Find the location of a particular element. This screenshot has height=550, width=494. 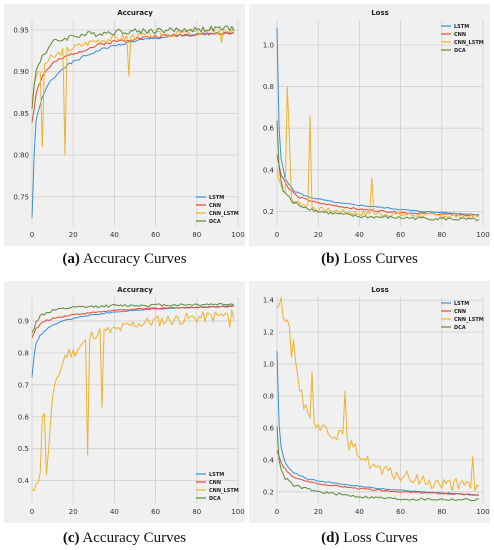

y-tick-label: 0.90 is located at coordinates (21, 72).